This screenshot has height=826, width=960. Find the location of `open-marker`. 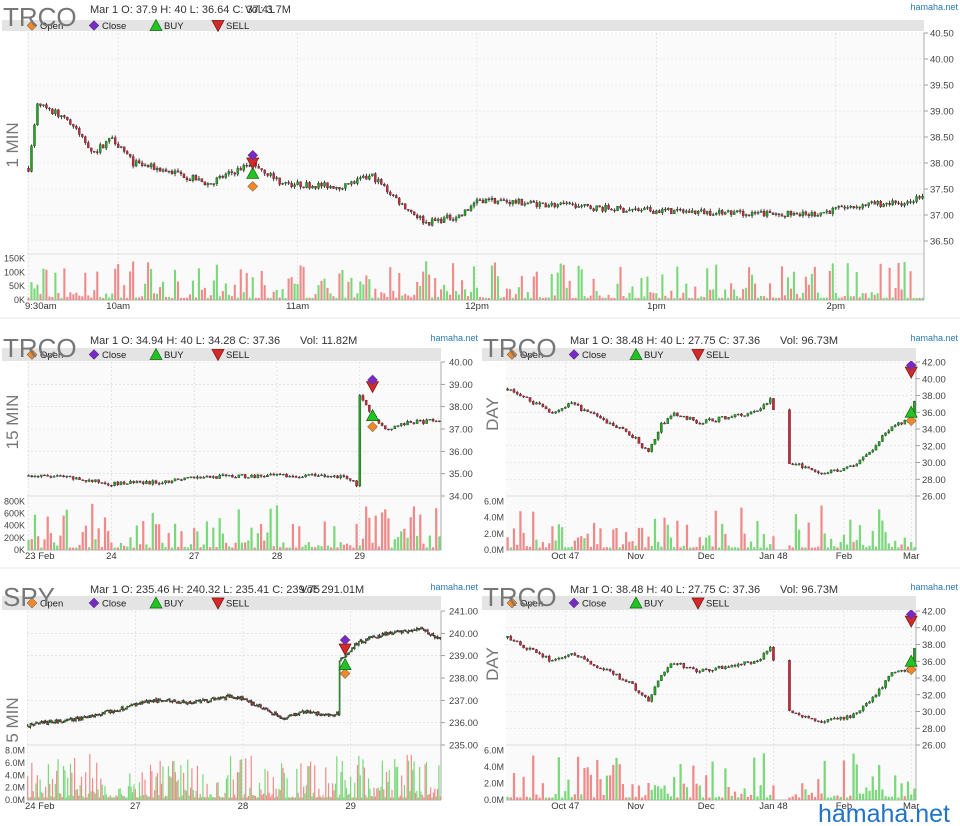

open-marker is located at coordinates (911, 669).